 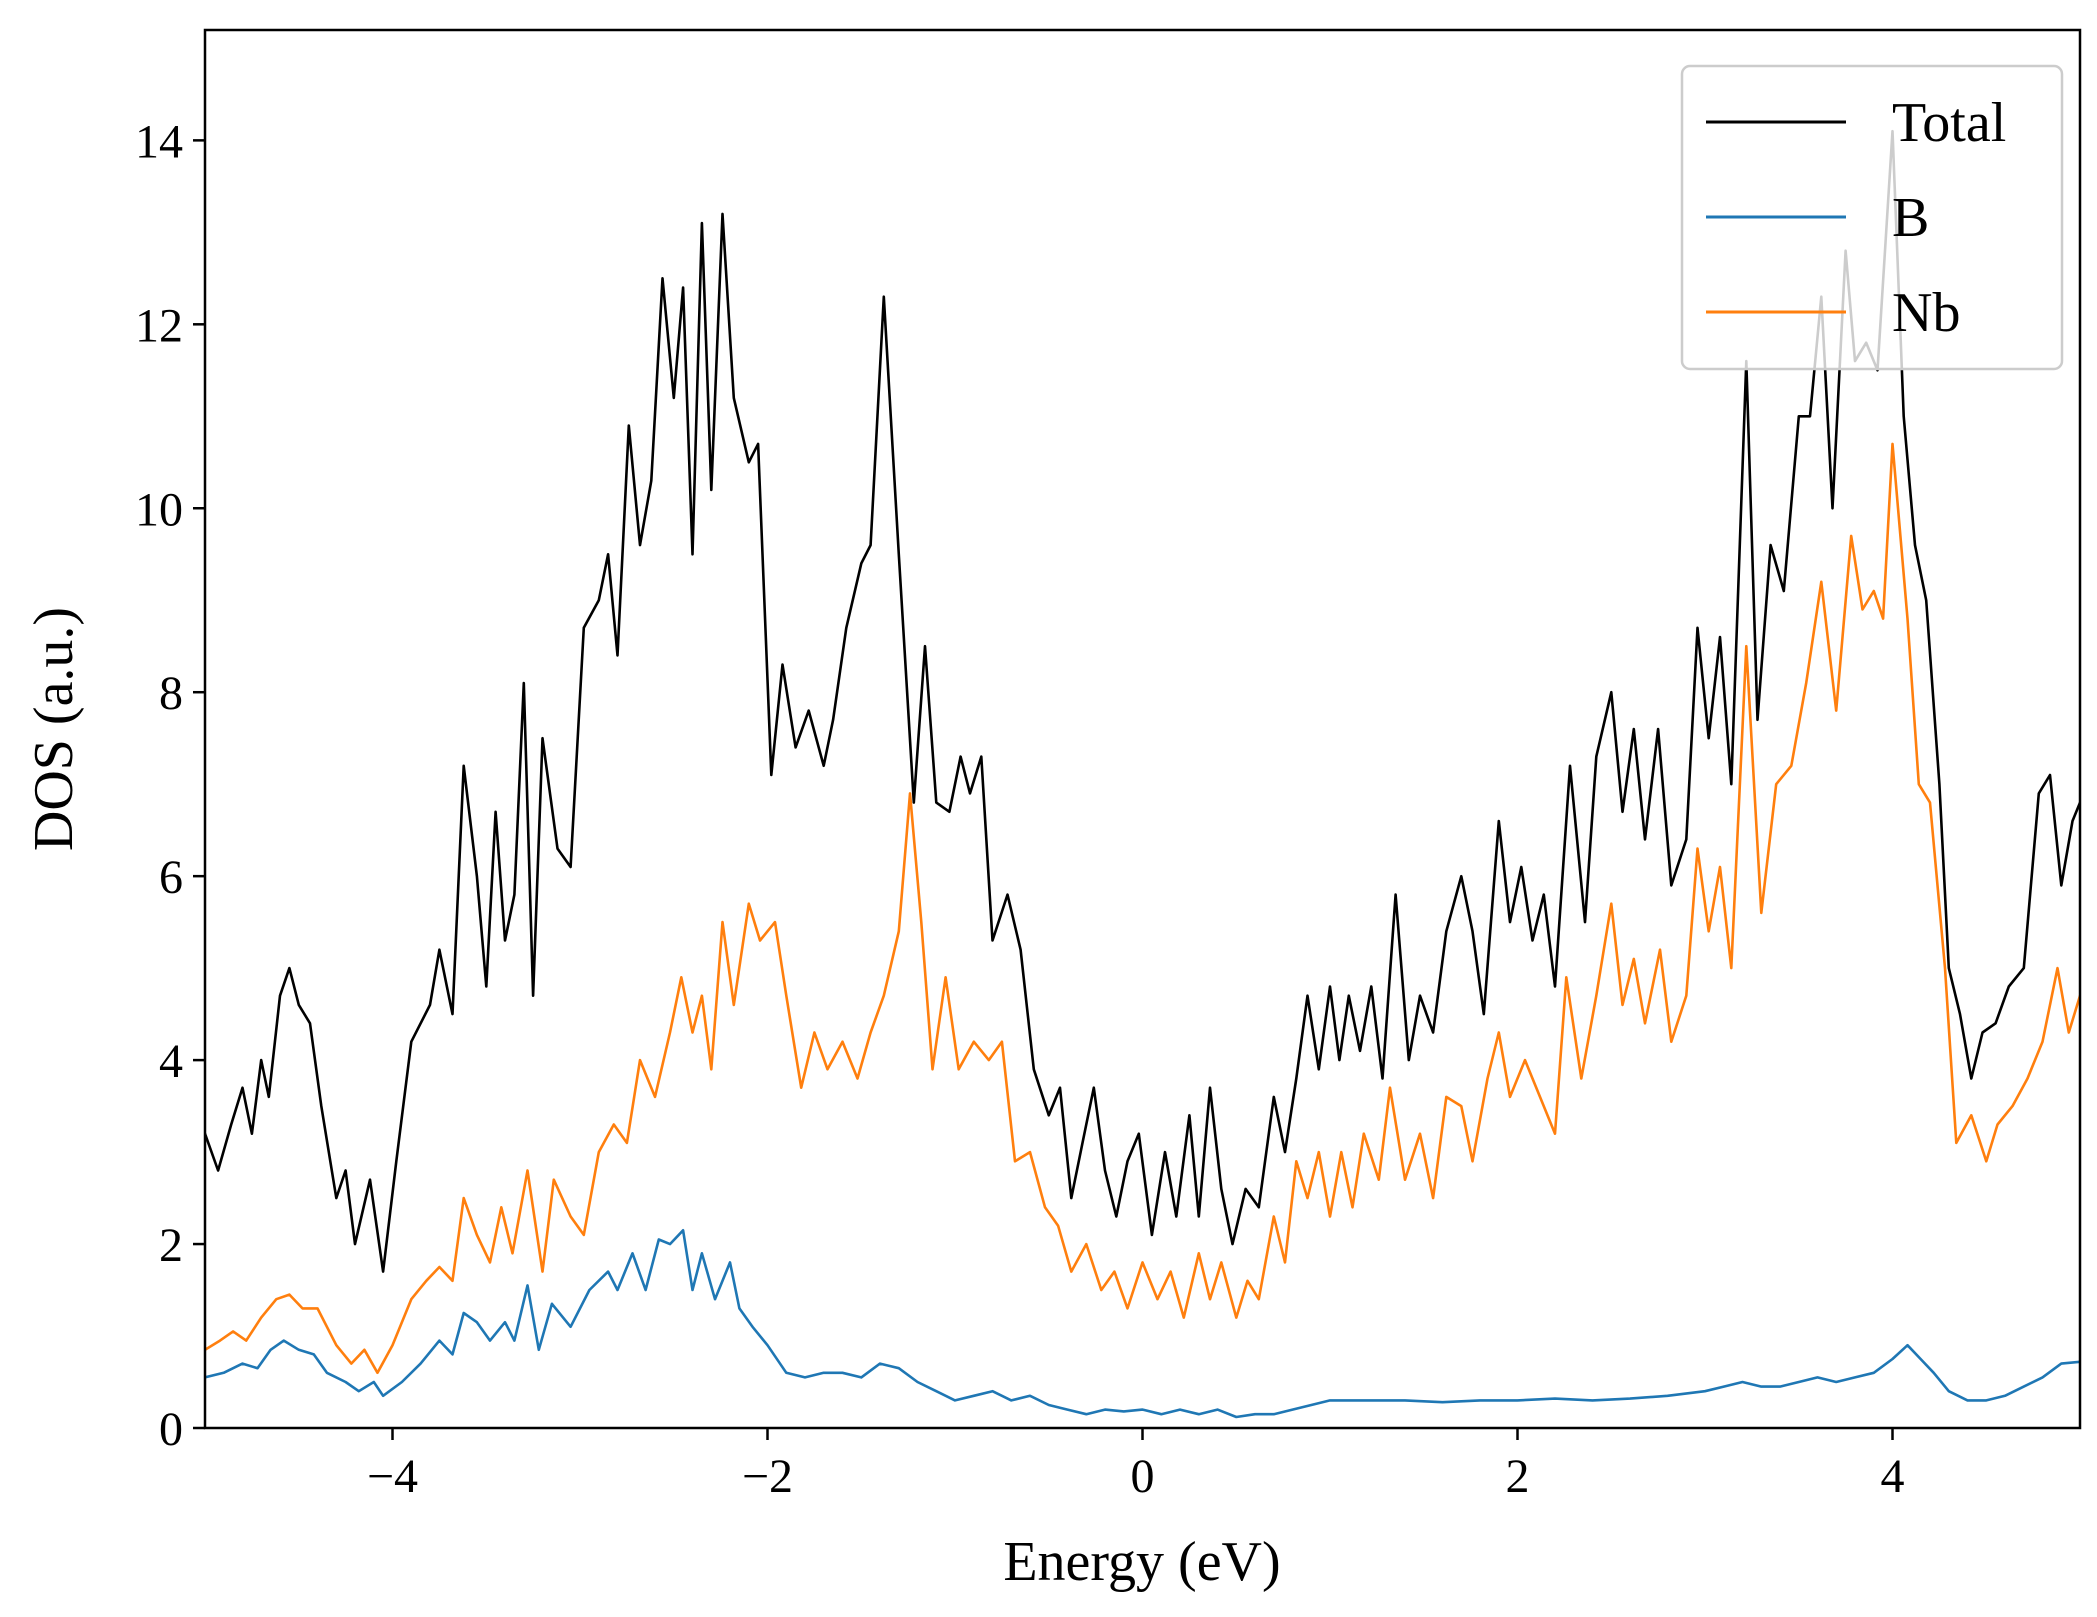 What do you see at coordinates (171, 1429) in the screenshot?
I see `y-tick-label: 0` at bounding box center [171, 1429].